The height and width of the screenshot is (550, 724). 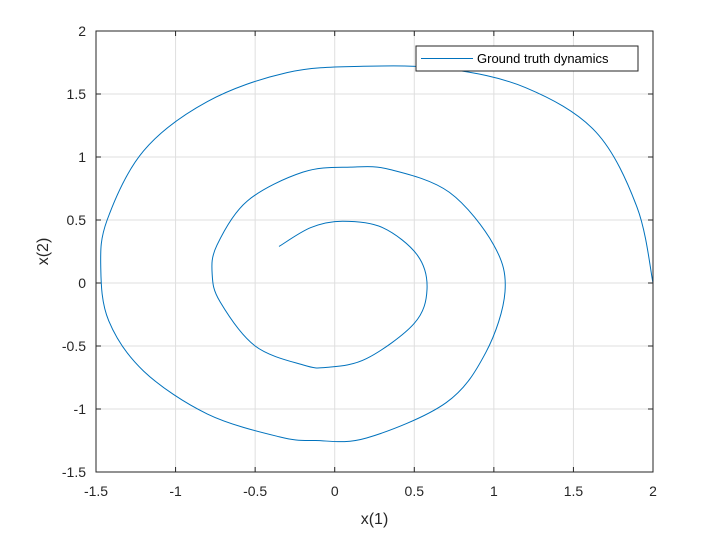 I want to click on y-axis-label: x(2), so click(x=43, y=252).